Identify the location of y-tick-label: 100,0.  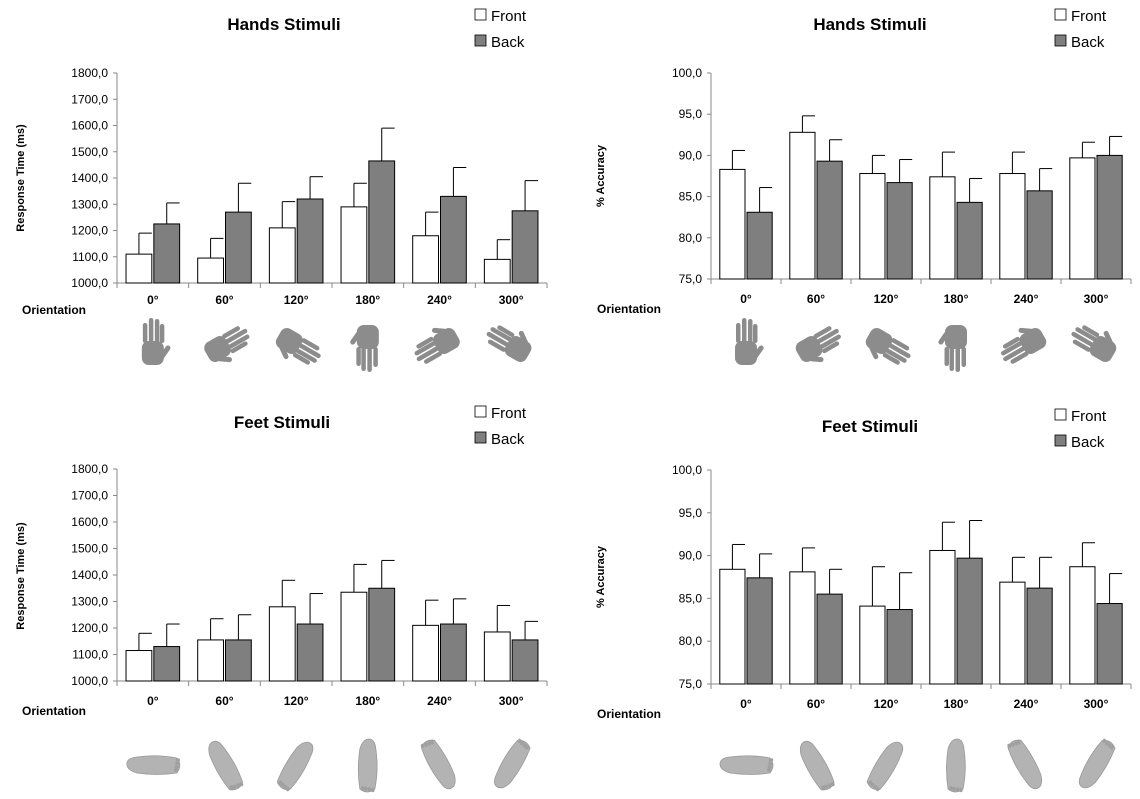
(687, 73).